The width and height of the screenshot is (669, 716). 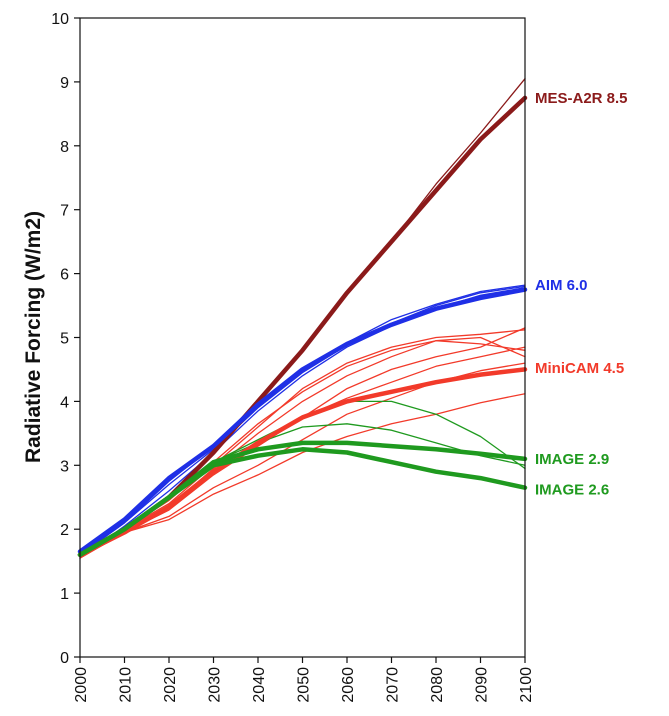 What do you see at coordinates (60, 19) in the screenshot?
I see `y-tick-label: 10` at bounding box center [60, 19].